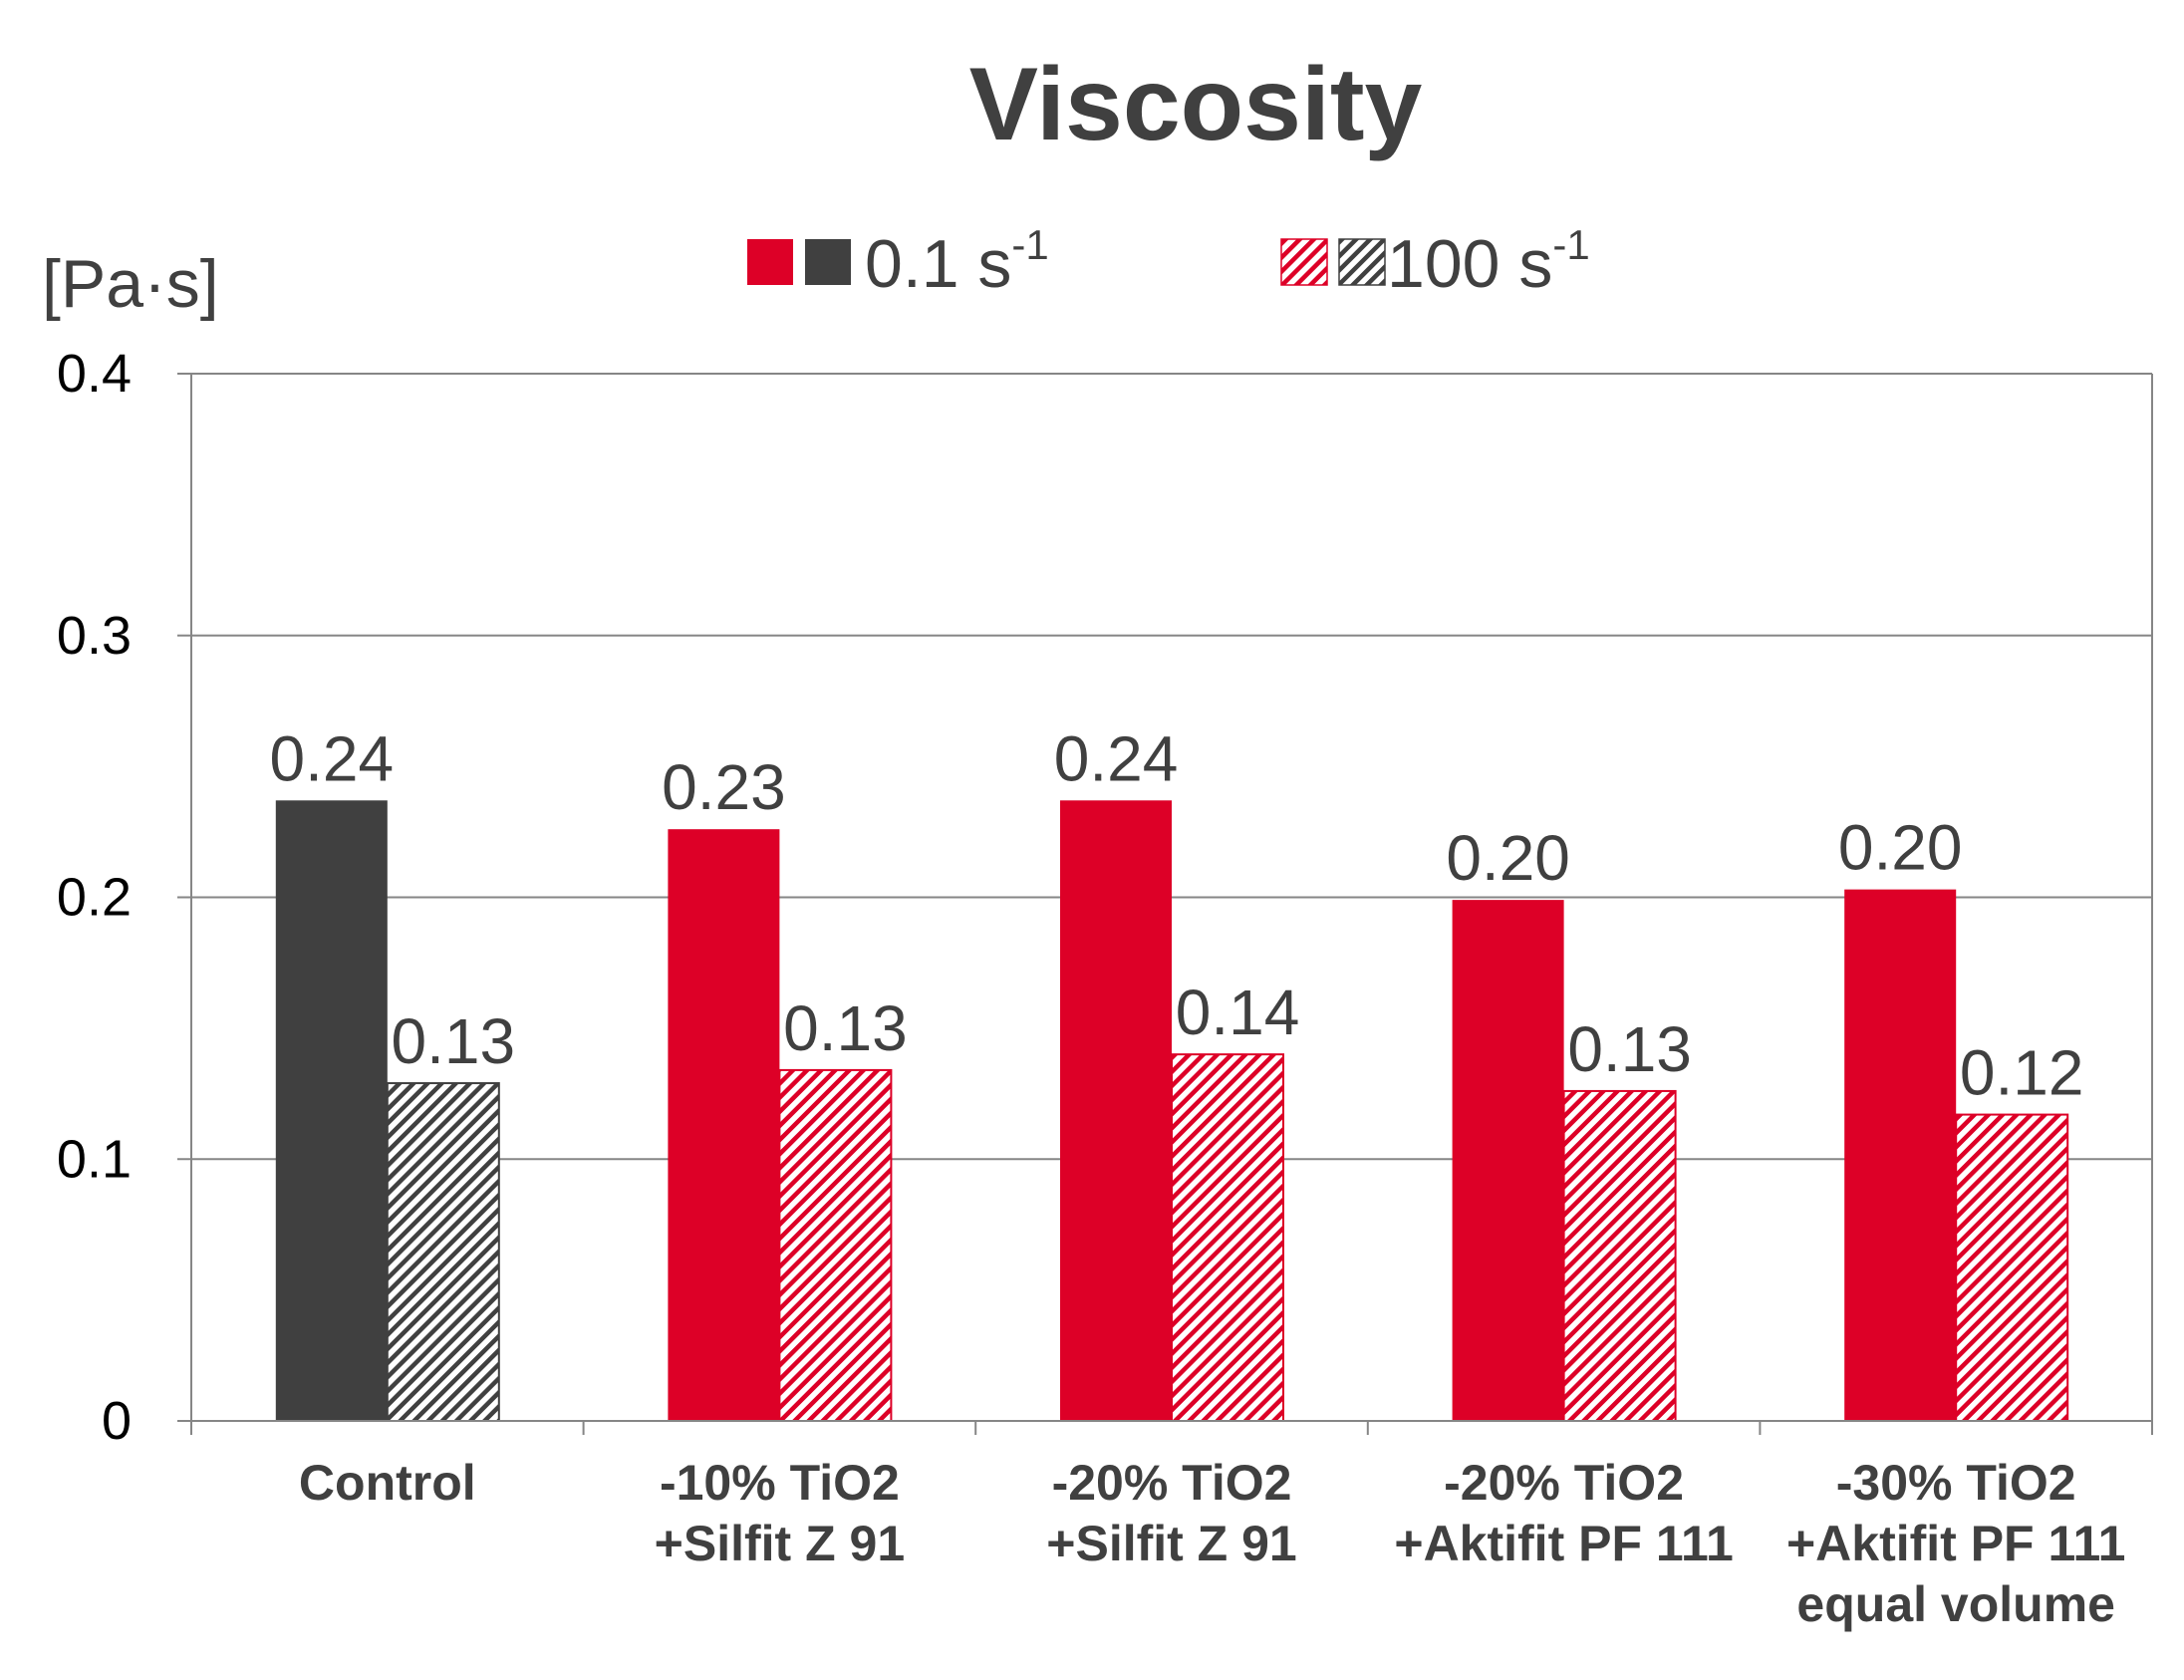 Image resolution: width=2184 pixels, height=1680 pixels. I want to click on x-category-label-line: Control, so click(387, 1483).